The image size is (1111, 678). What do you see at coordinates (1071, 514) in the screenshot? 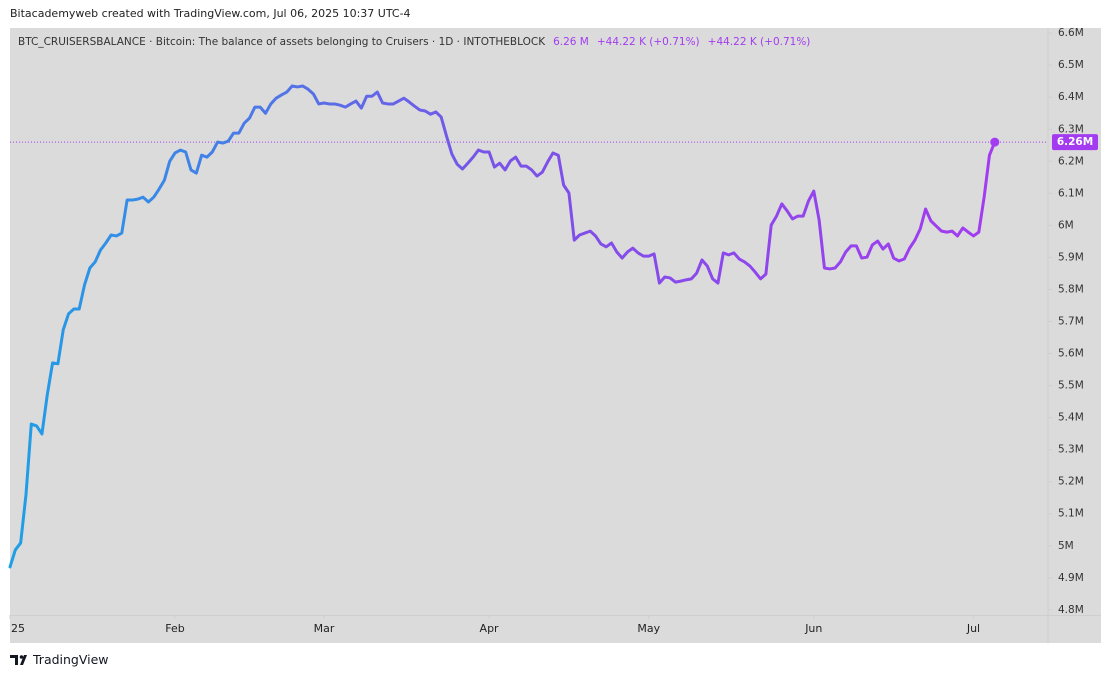
I see `y-tick-label: 5.1M` at bounding box center [1071, 514].